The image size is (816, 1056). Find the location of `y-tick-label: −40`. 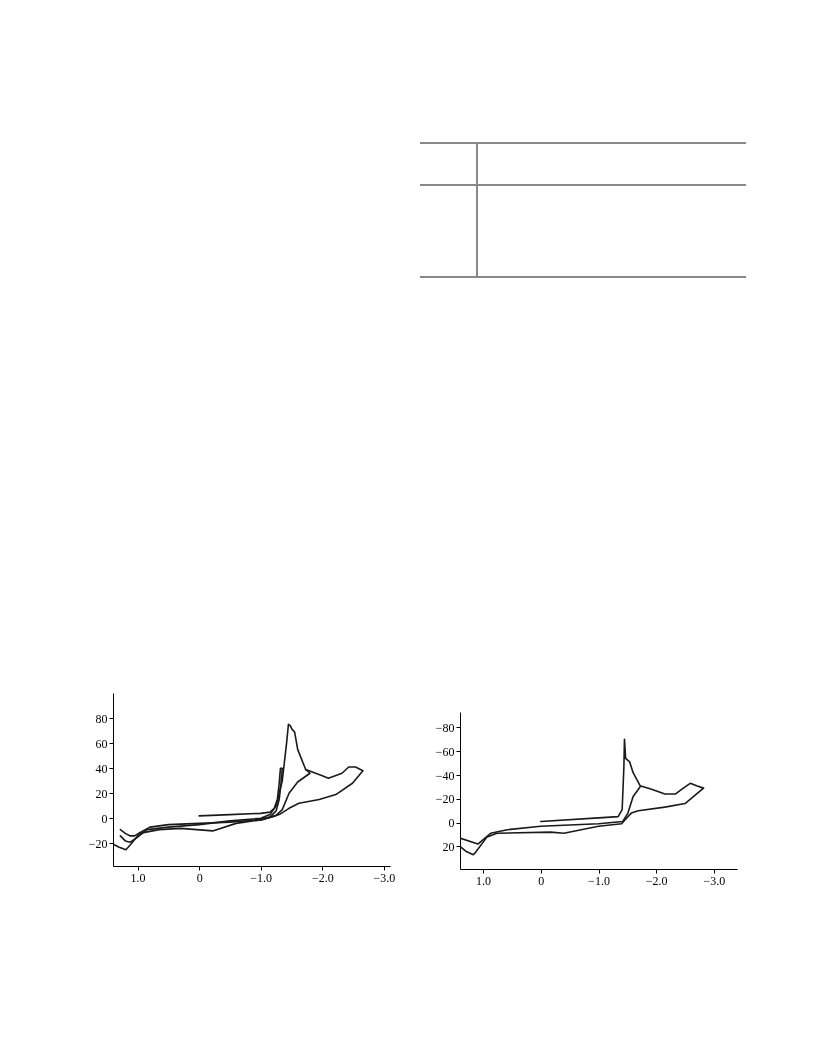

y-tick-label: −40 is located at coordinates (445, 775).